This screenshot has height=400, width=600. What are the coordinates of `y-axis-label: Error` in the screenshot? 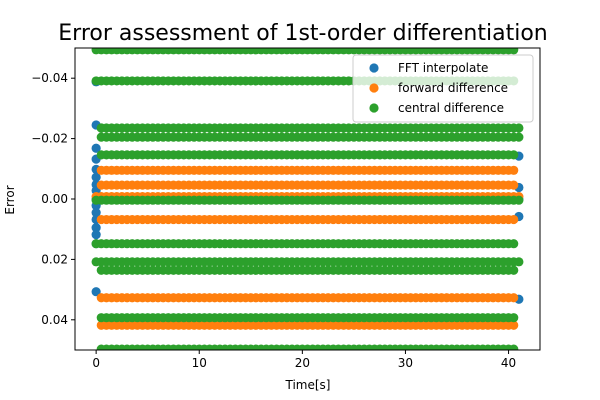 It's located at (10, 199).